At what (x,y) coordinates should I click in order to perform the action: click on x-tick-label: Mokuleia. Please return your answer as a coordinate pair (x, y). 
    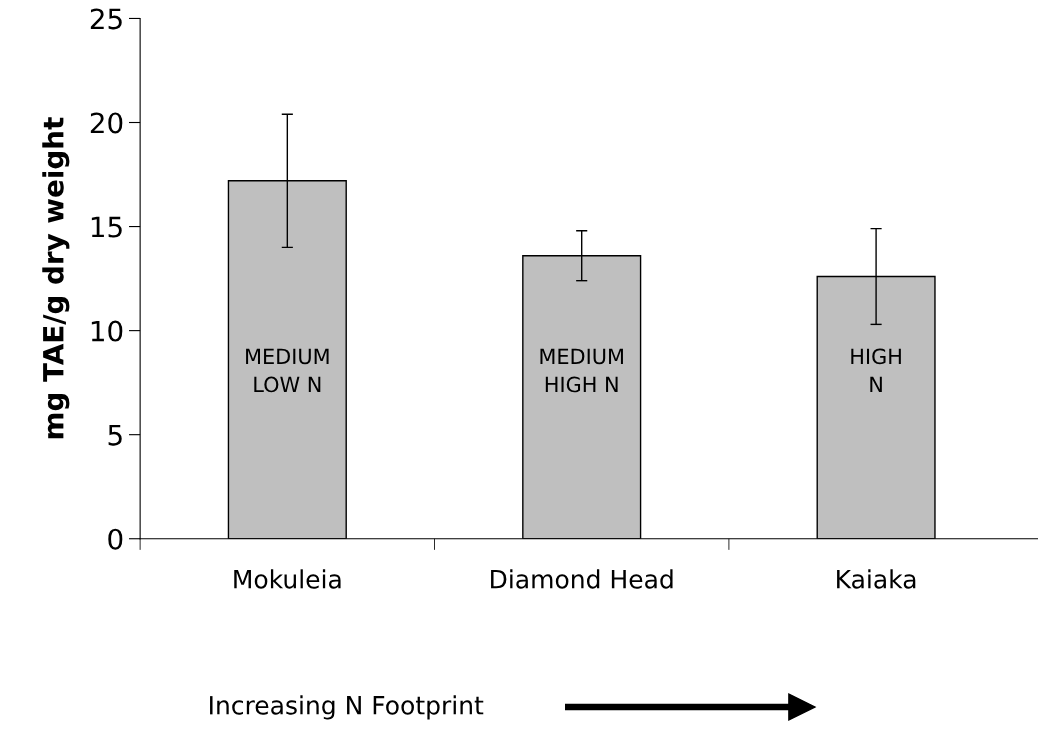
    Looking at the image, I should click on (287, 579).